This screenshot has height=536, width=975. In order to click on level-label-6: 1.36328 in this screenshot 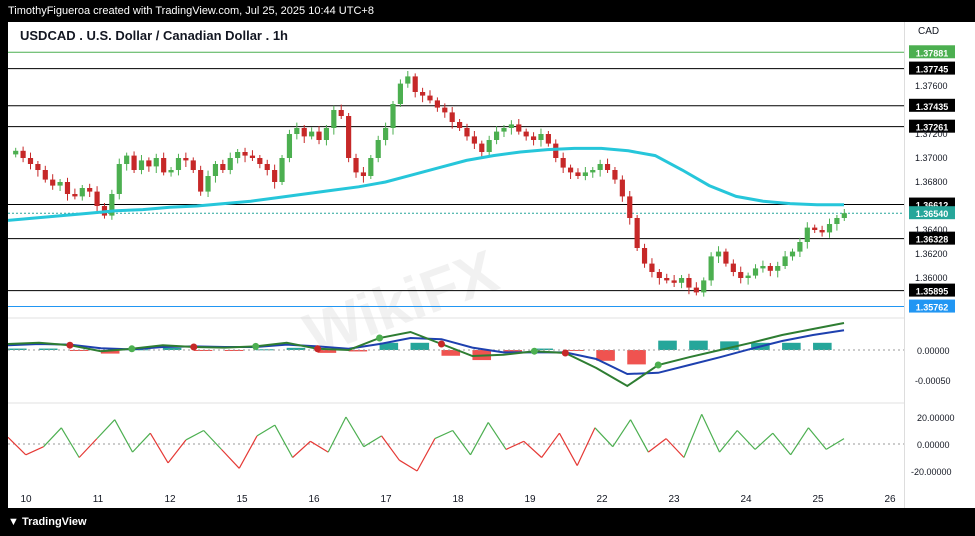, I will do `click(932, 240)`.